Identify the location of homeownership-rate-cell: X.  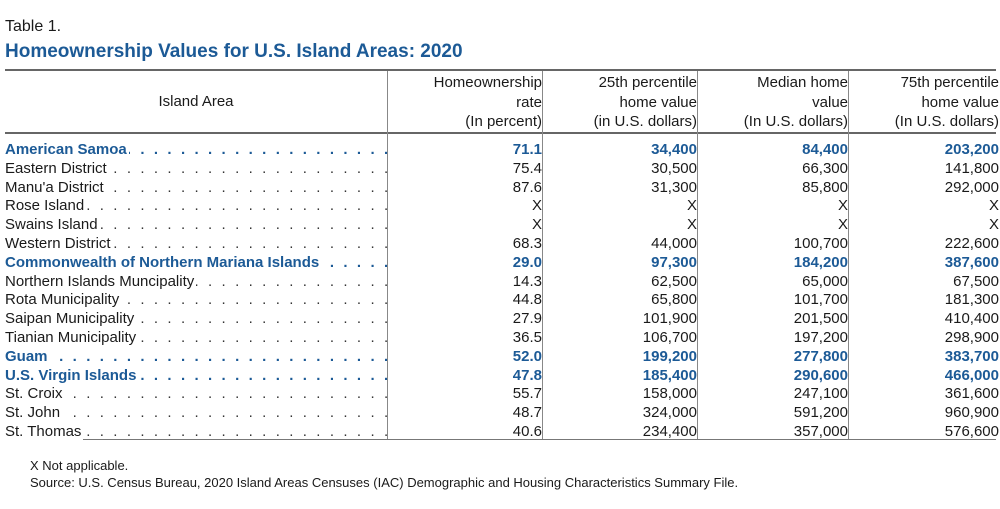
(536, 206).